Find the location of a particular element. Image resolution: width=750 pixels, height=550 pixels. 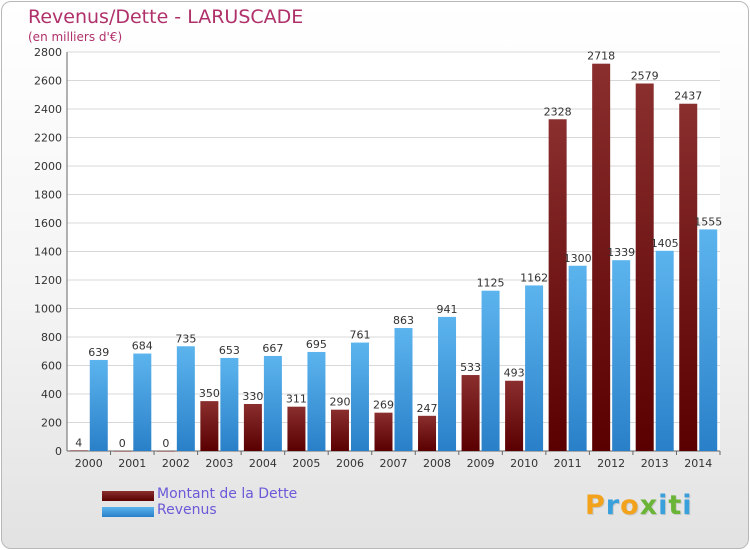

x-tick-label: 2011 is located at coordinates (568, 463).